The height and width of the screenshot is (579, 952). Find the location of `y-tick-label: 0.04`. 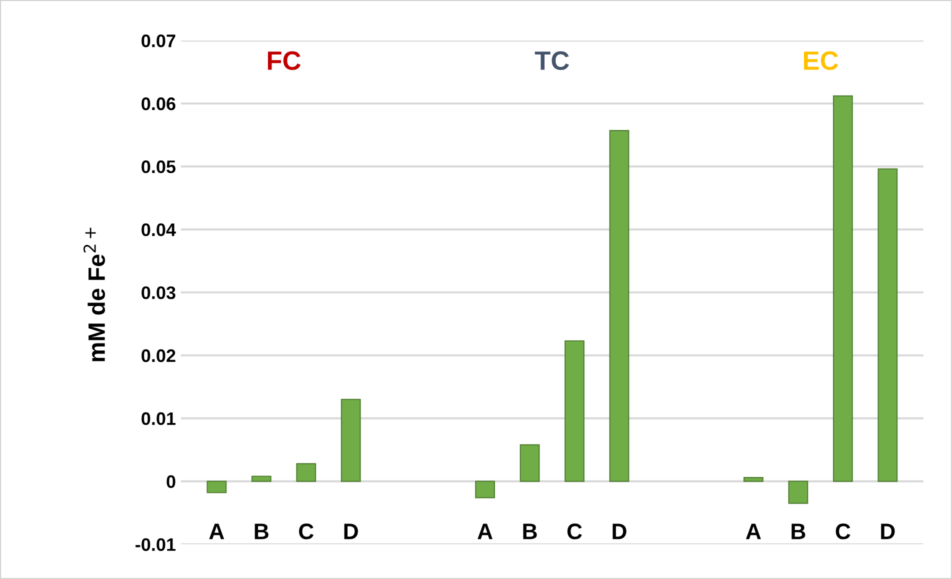

y-tick-label: 0.04 is located at coordinates (159, 229).